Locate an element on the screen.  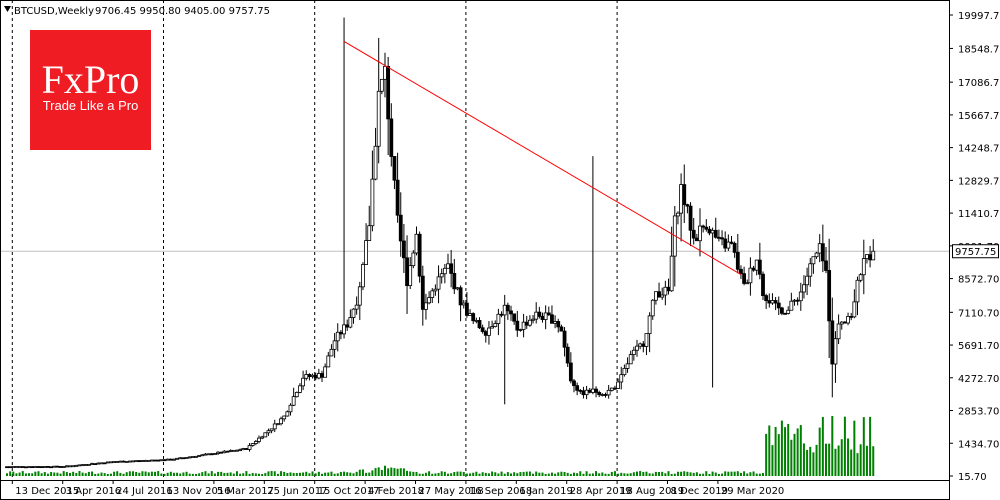
time-tick-label: 18 Aug 2019 is located at coordinates (652, 491).